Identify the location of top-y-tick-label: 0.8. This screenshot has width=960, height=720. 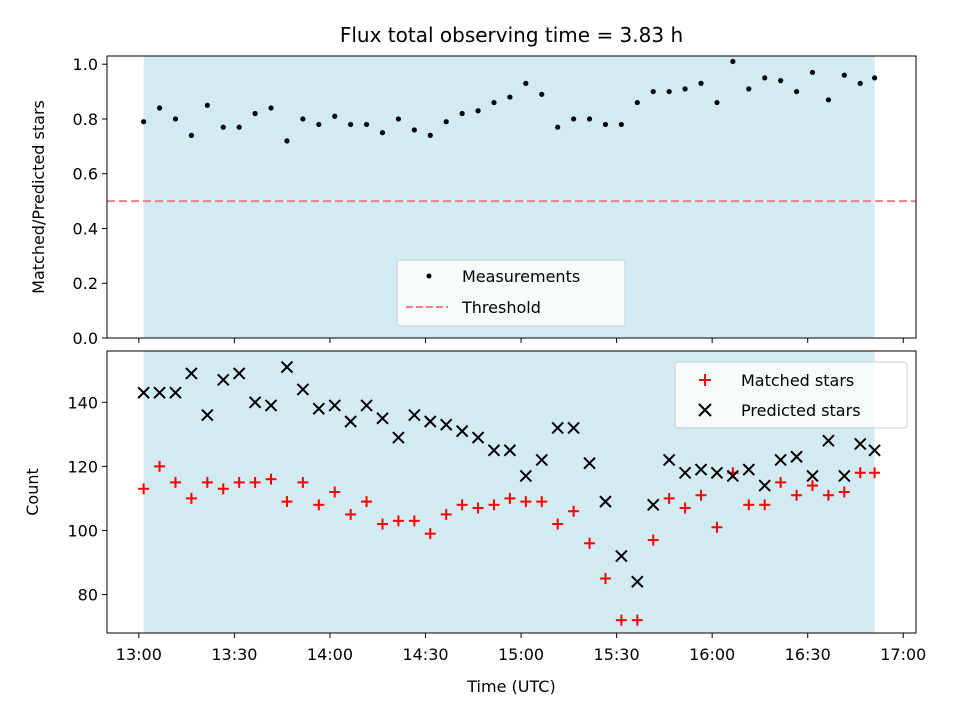
(85, 119).